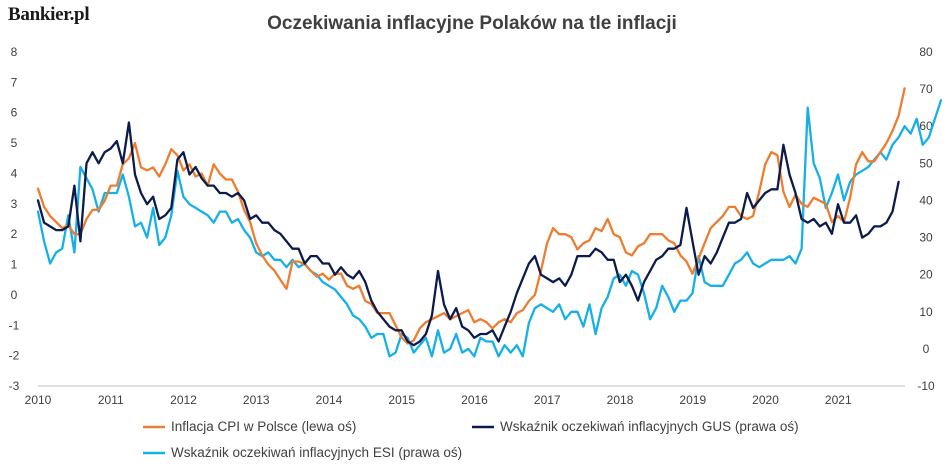 The width and height of the screenshot is (948, 474). I want to click on x-tick-label: 2014, so click(329, 400).